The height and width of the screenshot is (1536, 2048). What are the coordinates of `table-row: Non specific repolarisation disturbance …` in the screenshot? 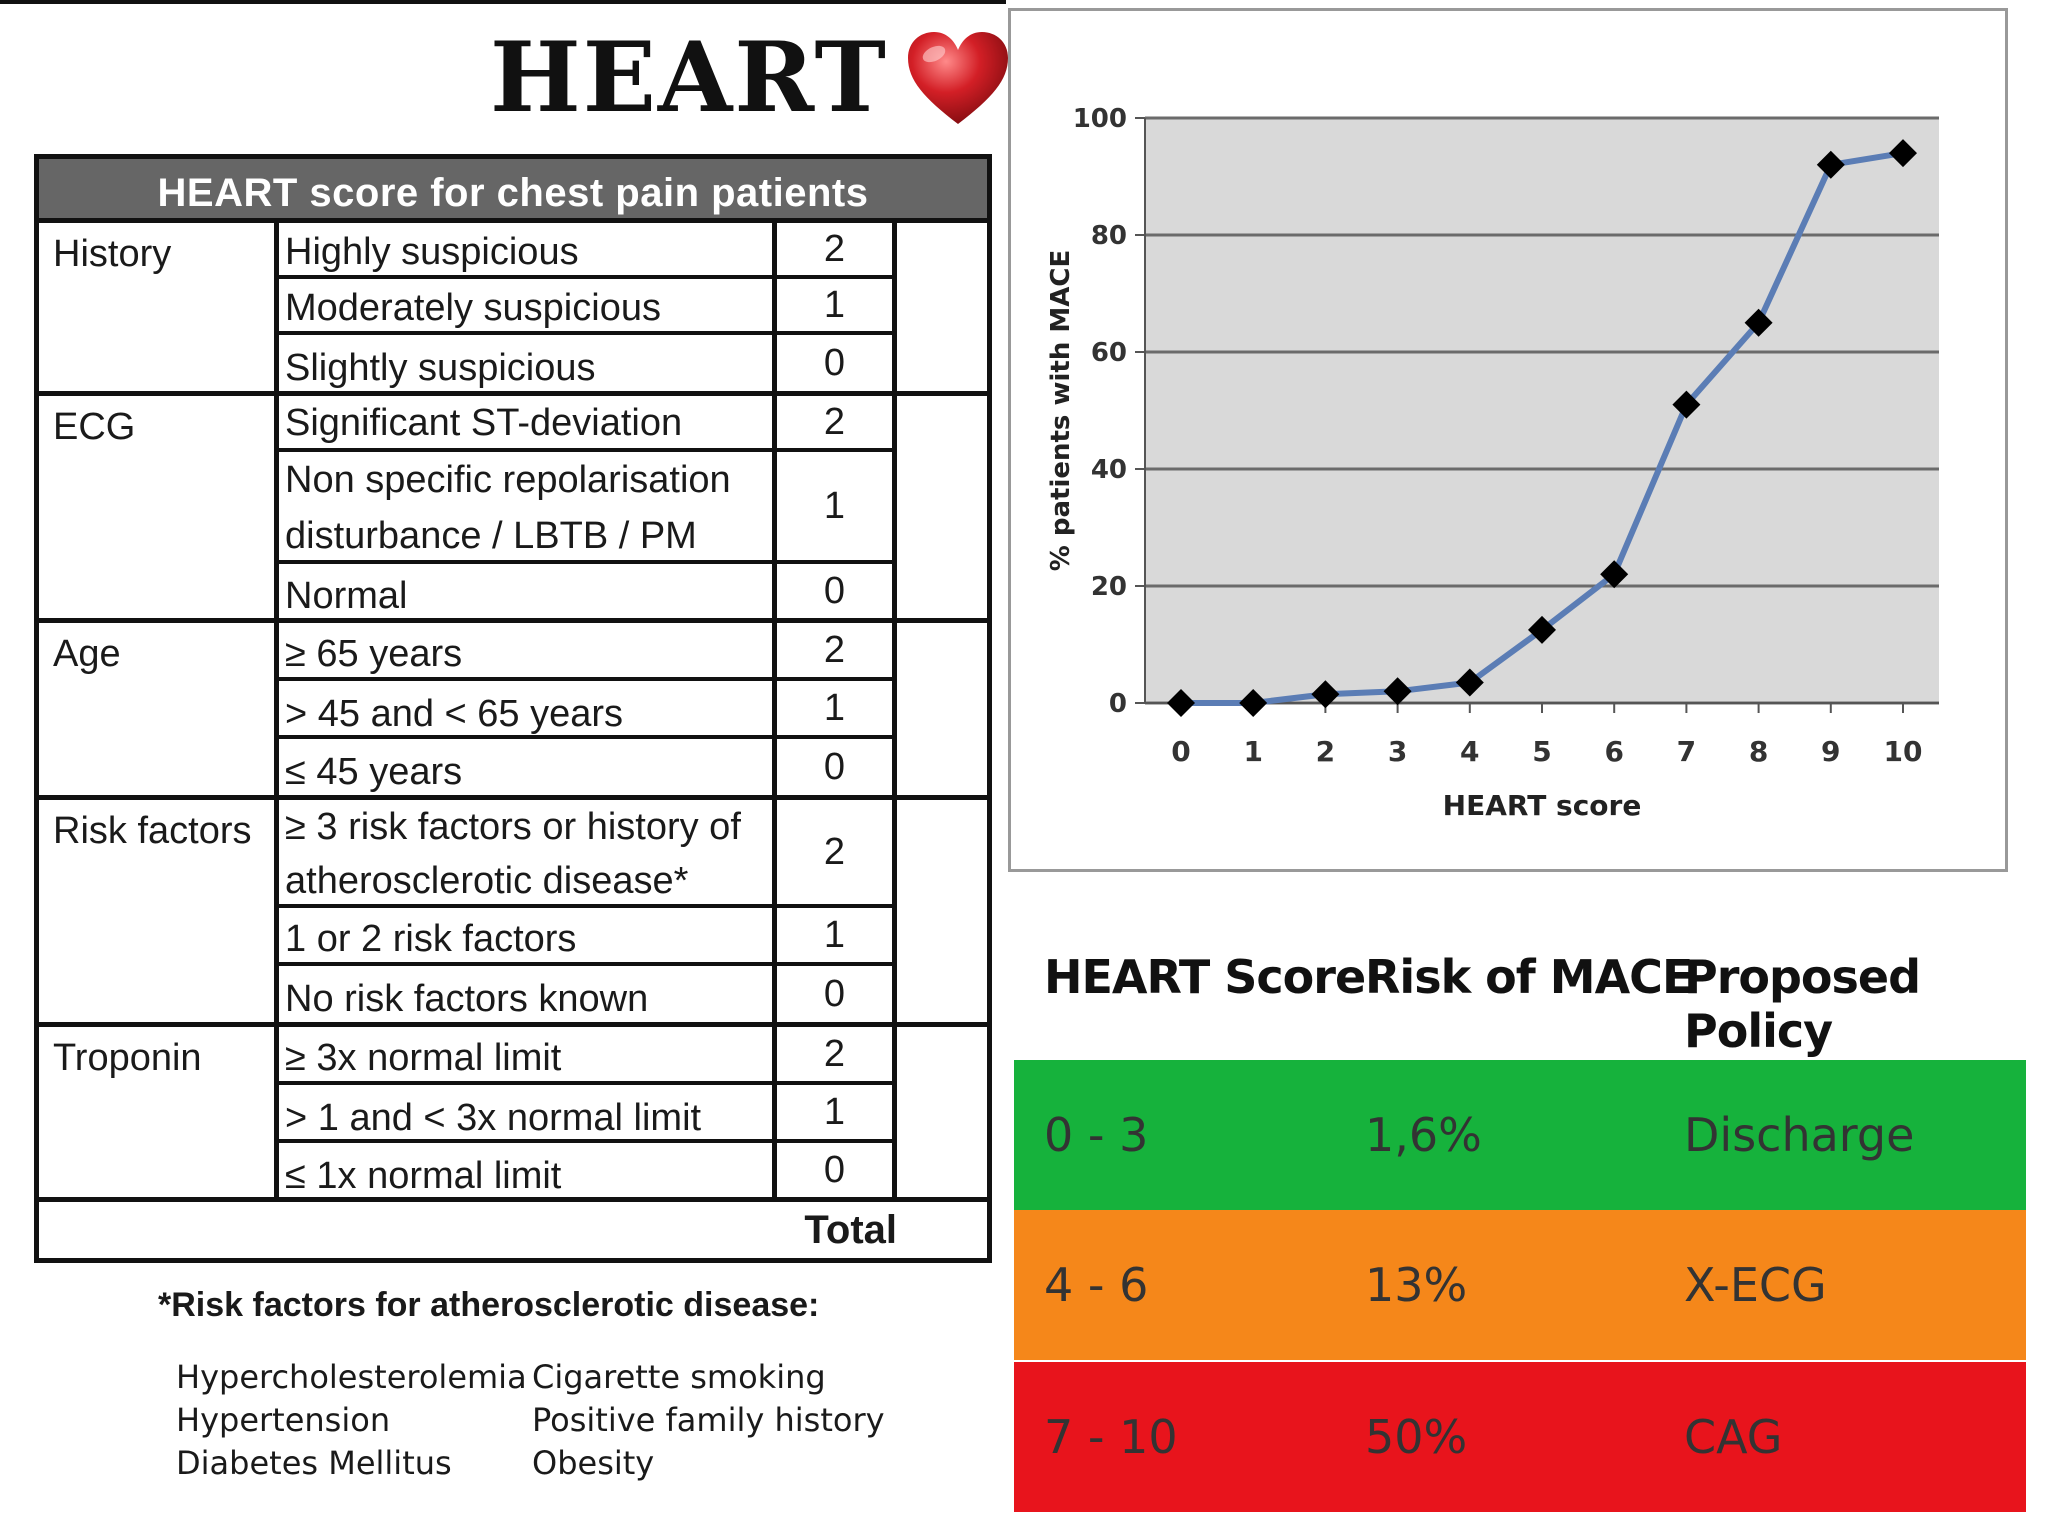 It's located at (588, 508).